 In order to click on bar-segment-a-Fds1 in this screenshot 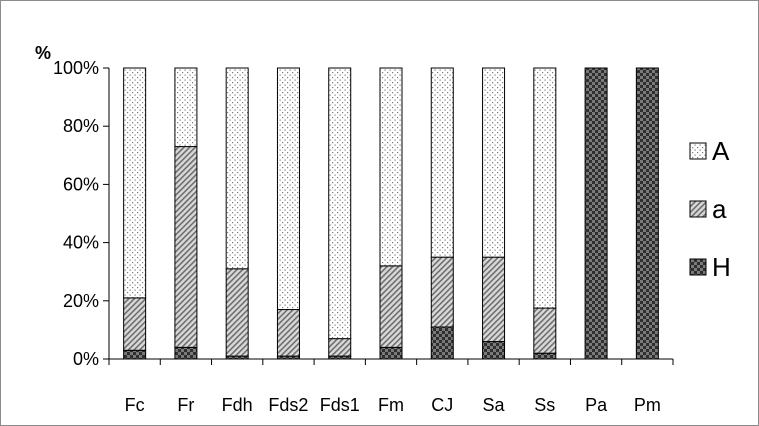, I will do `click(340, 347)`.